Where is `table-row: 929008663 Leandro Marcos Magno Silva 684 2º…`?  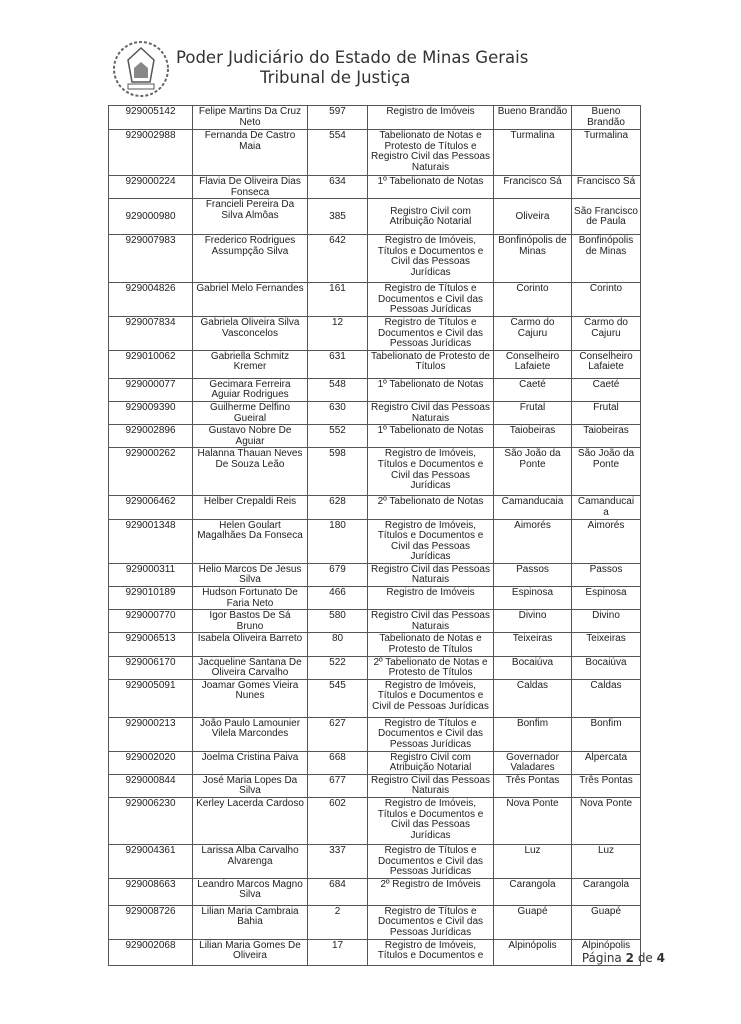 table-row: 929008663 Leandro Marcos Magno Silva 684 2º… is located at coordinates (374, 891).